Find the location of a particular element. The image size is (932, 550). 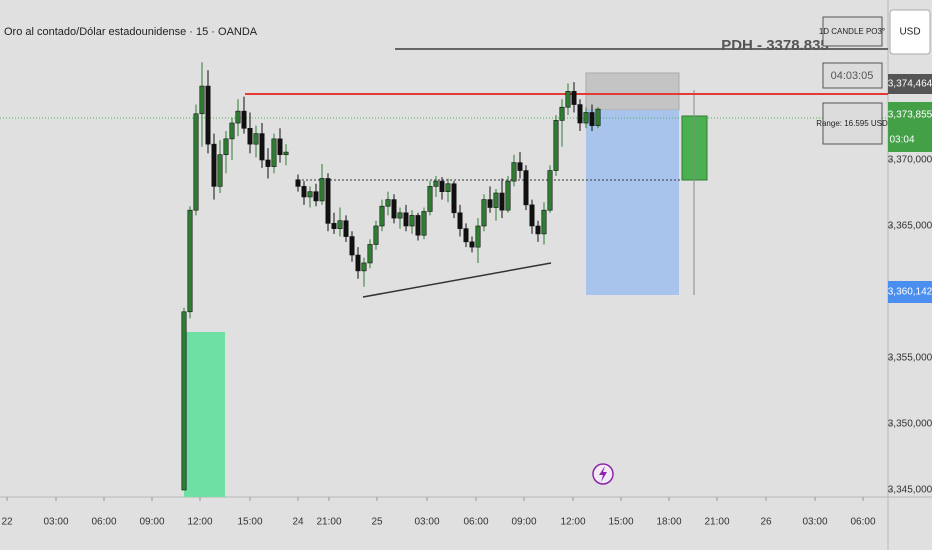

price-tag-text: 3,374,464 is located at coordinates (910, 84).